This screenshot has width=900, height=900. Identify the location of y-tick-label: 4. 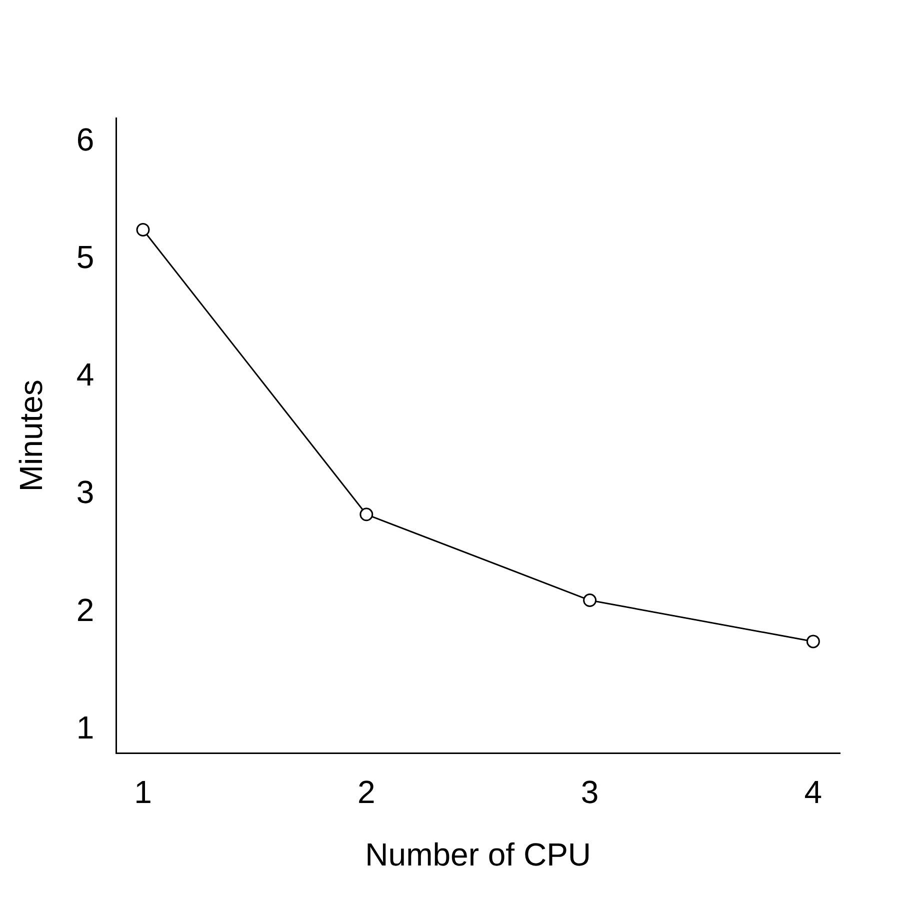
(85, 374).